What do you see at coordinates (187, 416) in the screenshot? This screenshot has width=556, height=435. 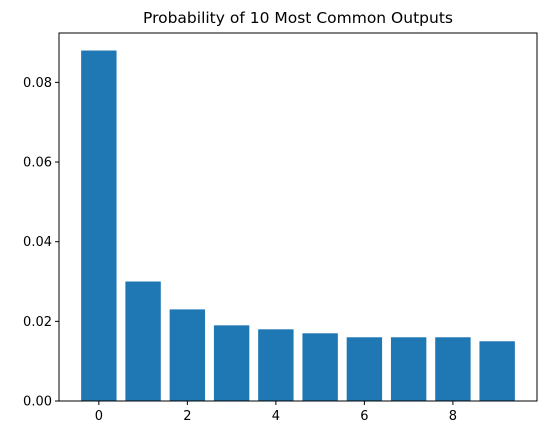 I see `x-tick-label: 2` at bounding box center [187, 416].